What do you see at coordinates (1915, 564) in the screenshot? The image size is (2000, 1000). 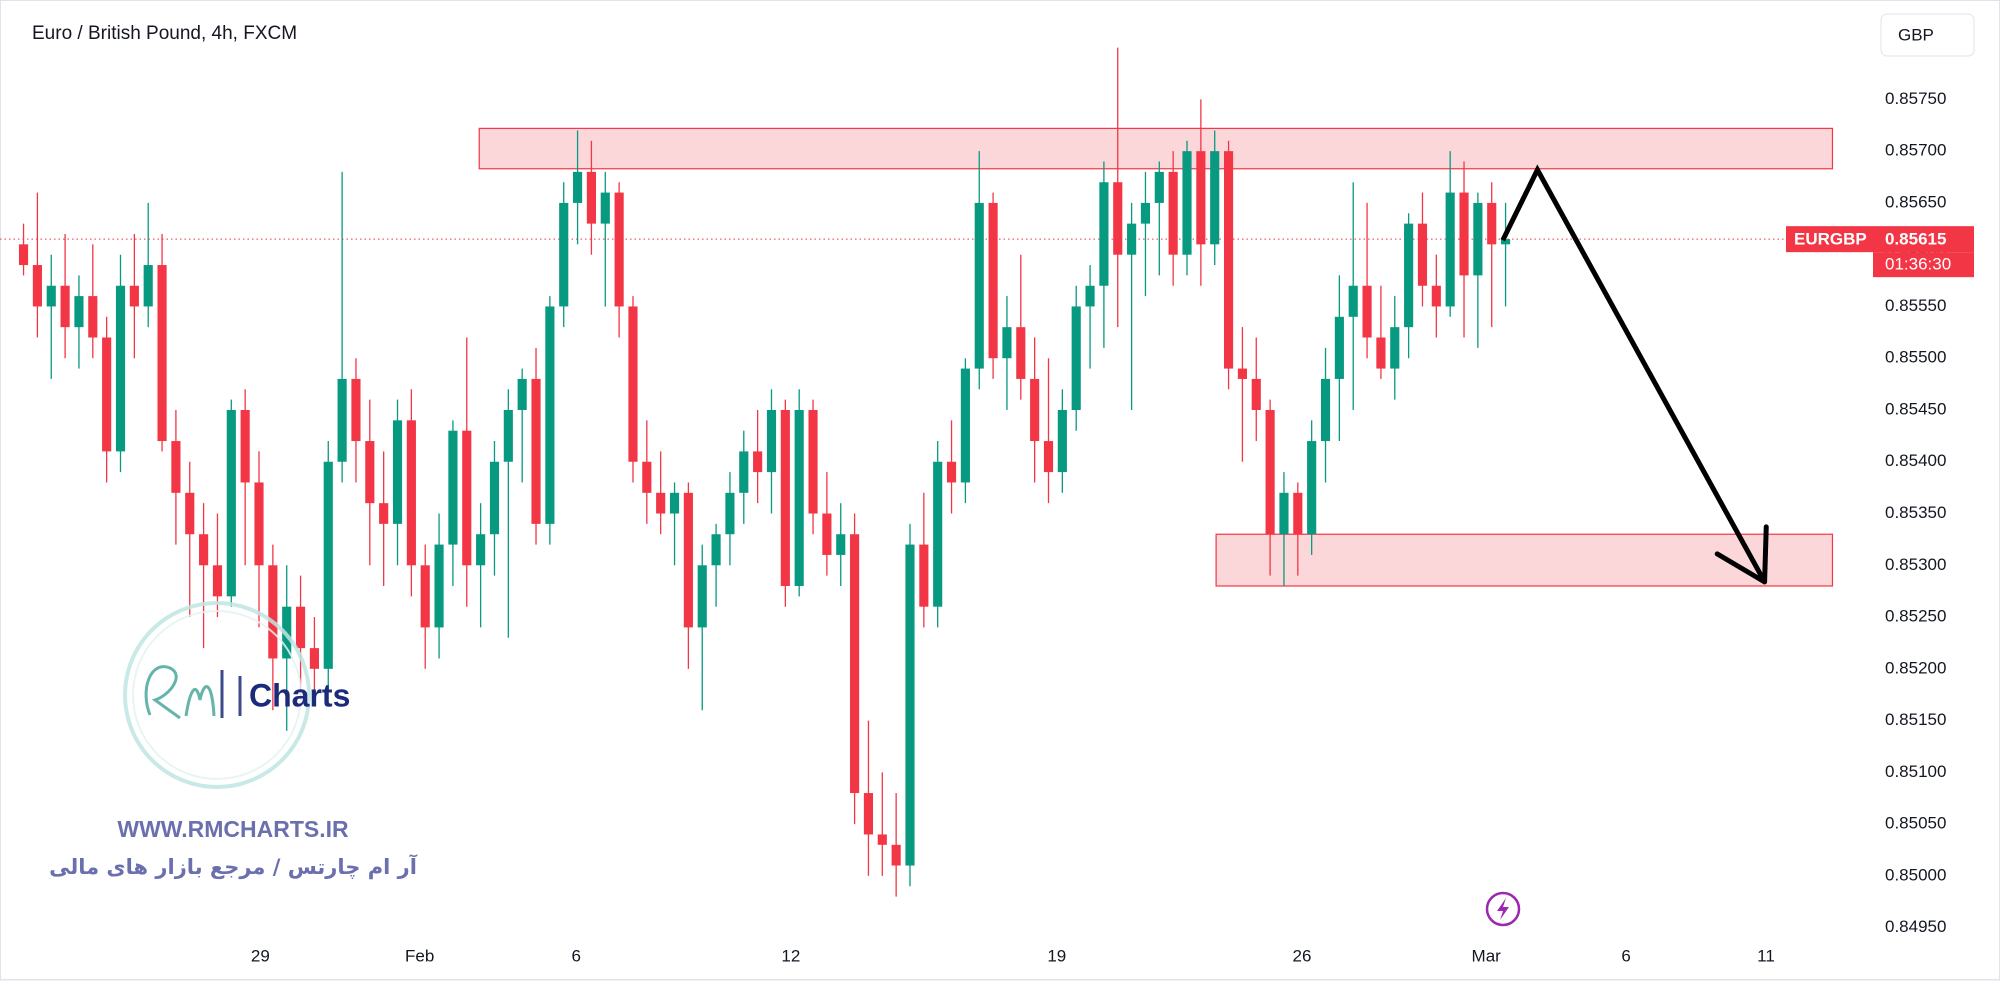 I see `y-tick-label: 0.85300` at bounding box center [1915, 564].